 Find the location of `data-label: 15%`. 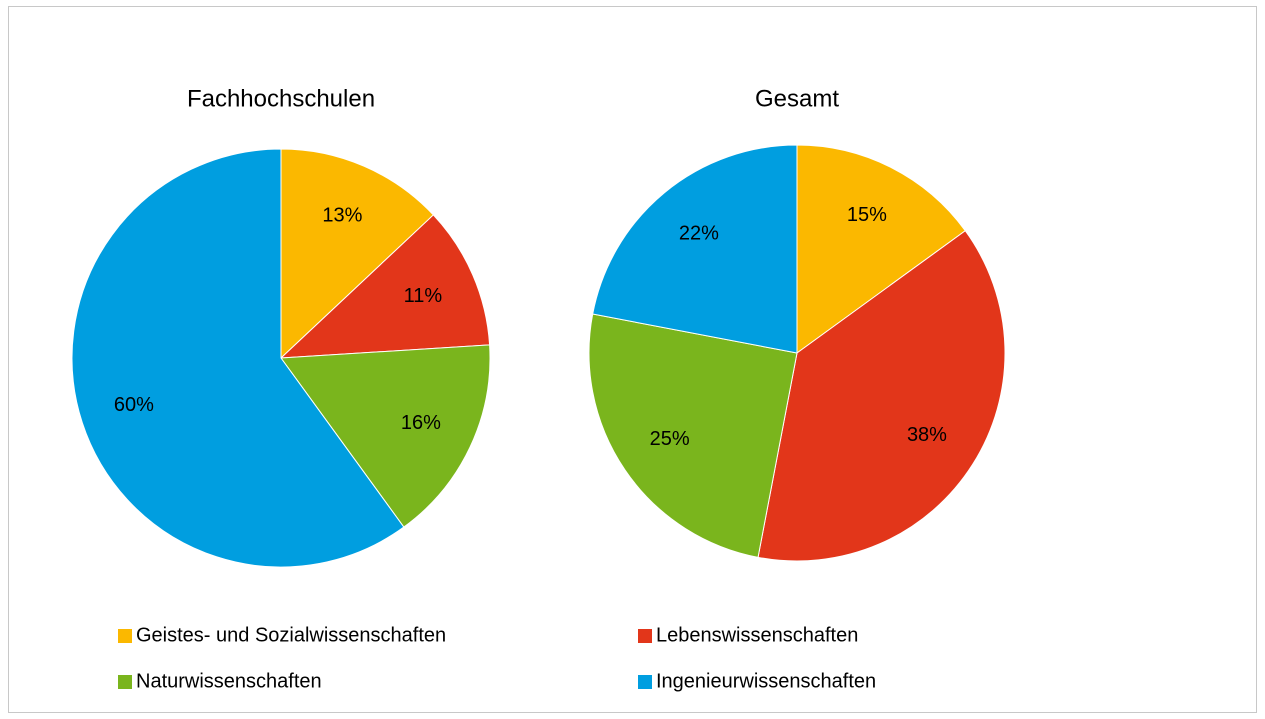

data-label: 15% is located at coordinates (867, 215).